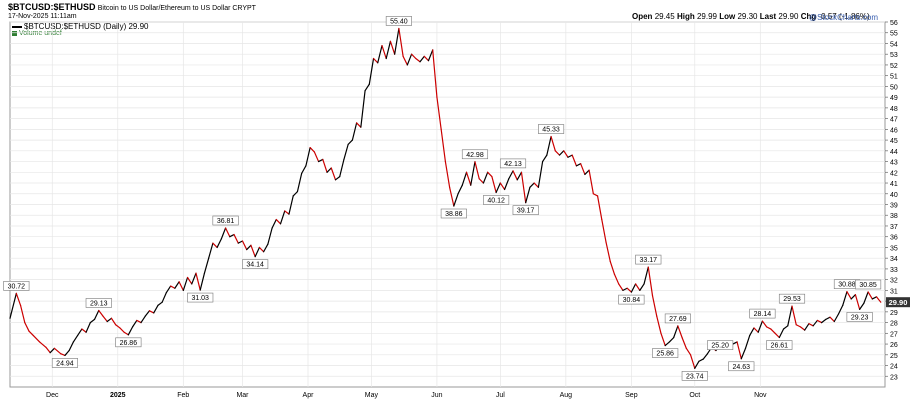 The width and height of the screenshot is (912, 402). What do you see at coordinates (632, 300) in the screenshot?
I see `data-label: 30.84` at bounding box center [632, 300].